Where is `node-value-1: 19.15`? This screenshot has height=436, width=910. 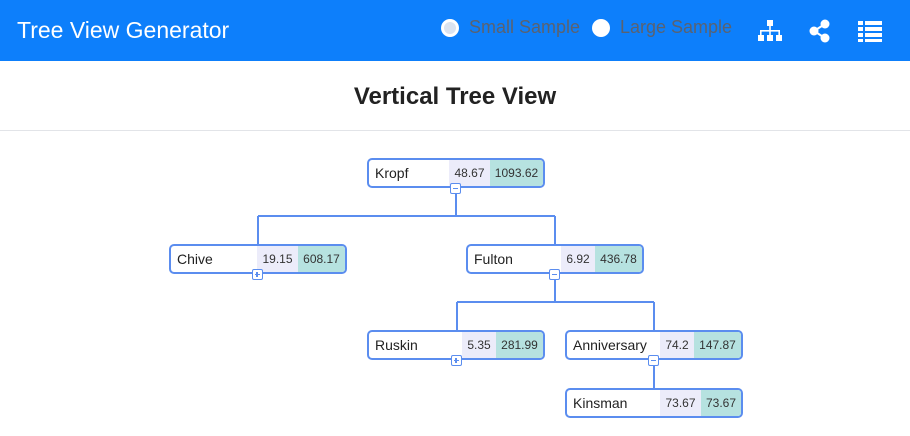
node-value-1: 19.15 is located at coordinates (277, 259).